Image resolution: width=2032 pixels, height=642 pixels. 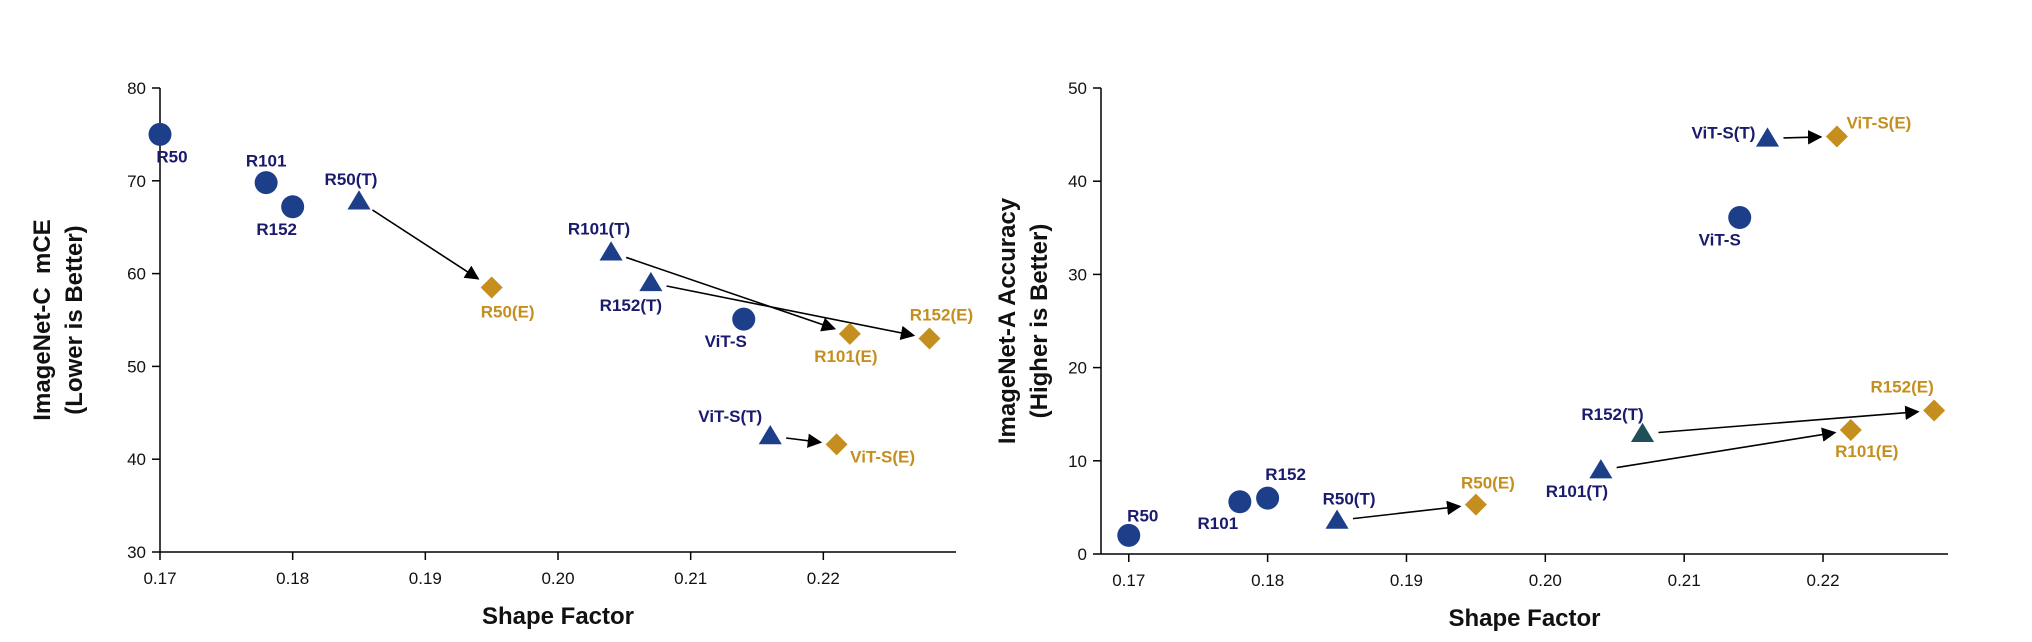 What do you see at coordinates (1007, 320) in the screenshot?
I see `y-axis-title-line: ImageNet-A Accuracy` at bounding box center [1007, 320].